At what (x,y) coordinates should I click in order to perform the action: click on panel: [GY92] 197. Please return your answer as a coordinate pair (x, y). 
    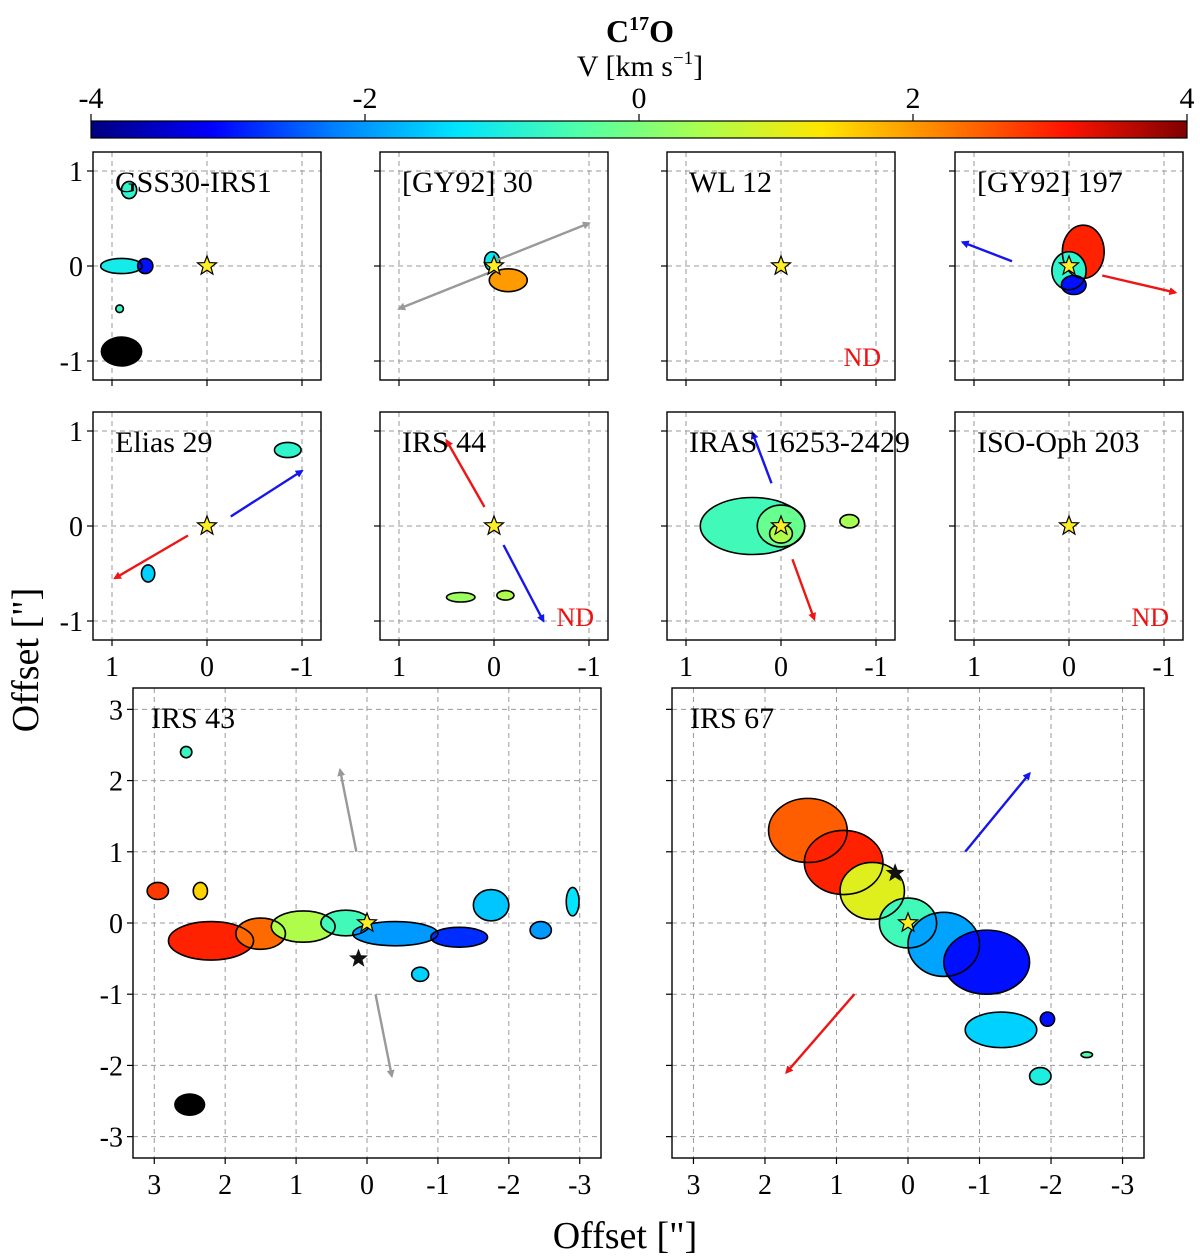
    Looking at the image, I should click on (1066, 268).